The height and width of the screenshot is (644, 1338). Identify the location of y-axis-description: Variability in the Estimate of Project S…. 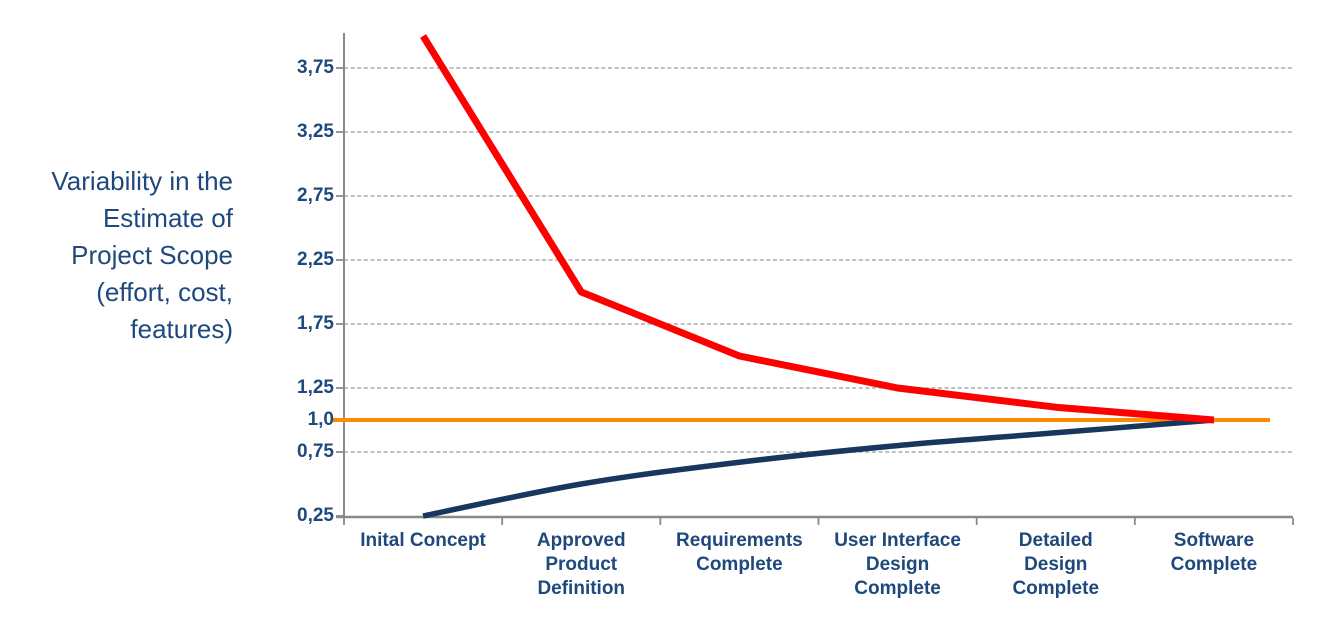
(142, 255).